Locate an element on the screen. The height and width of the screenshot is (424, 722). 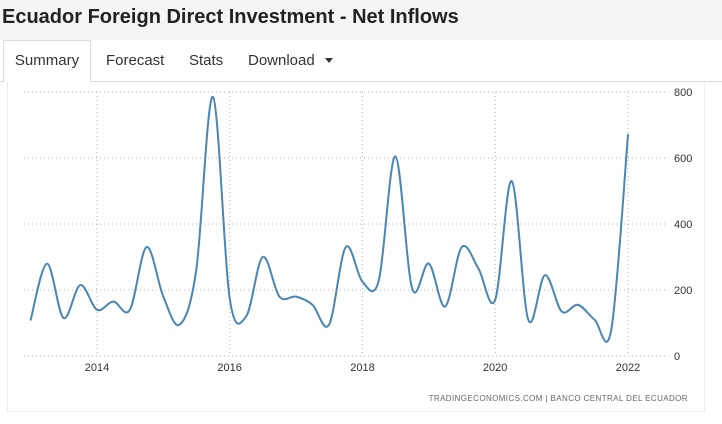
tab-bar: Summary Forecast Stats Download is located at coordinates (361, 61).